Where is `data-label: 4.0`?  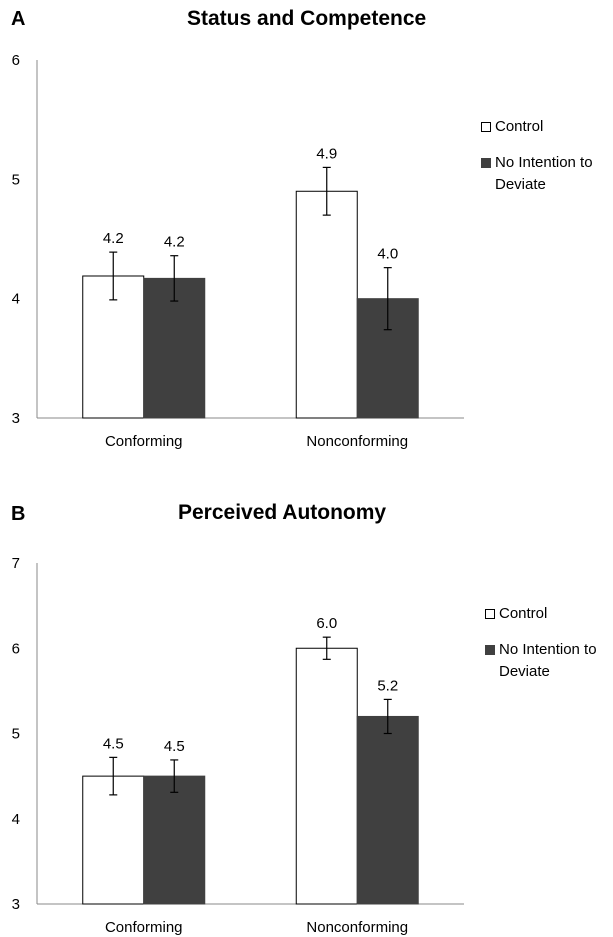 data-label: 4.0 is located at coordinates (387, 254).